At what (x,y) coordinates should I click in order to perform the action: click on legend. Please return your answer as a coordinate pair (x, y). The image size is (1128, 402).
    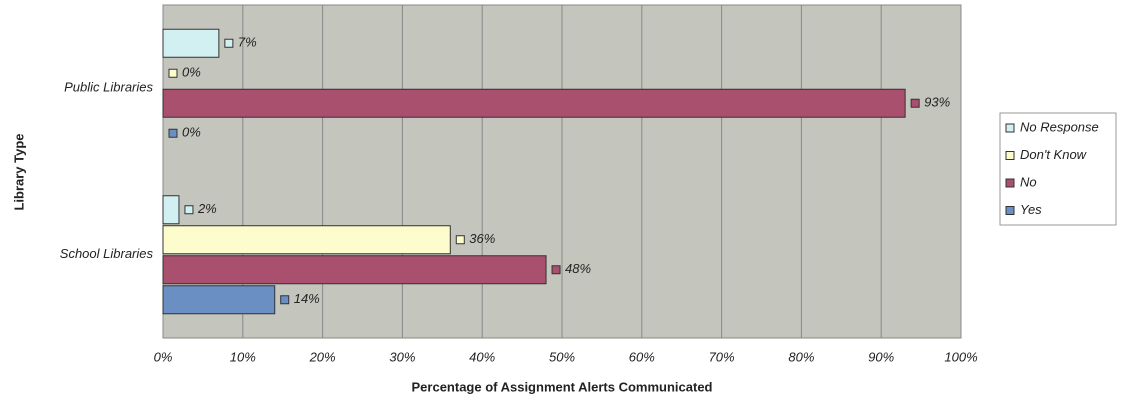
    Looking at the image, I should click on (1058, 169).